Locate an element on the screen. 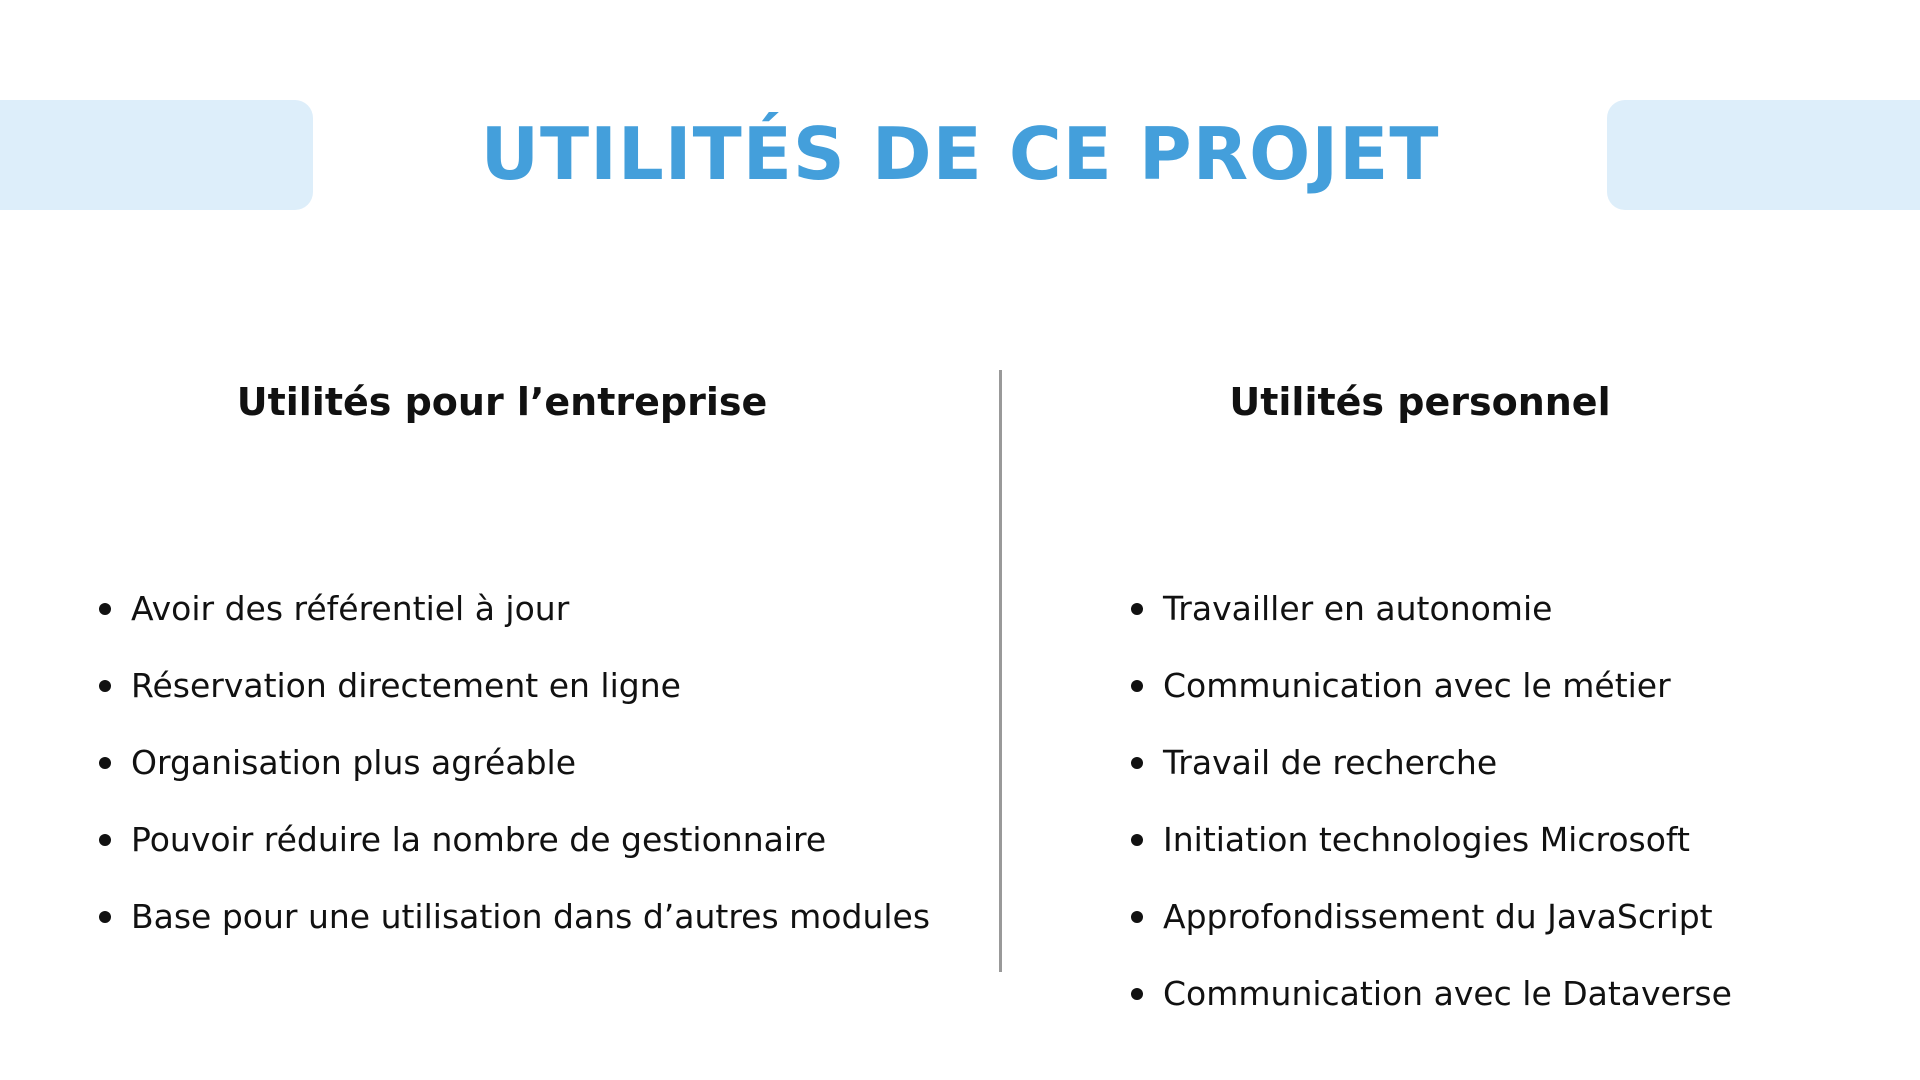  list-item-text: Travailler en autonomie is located at coordinates (1358, 608).